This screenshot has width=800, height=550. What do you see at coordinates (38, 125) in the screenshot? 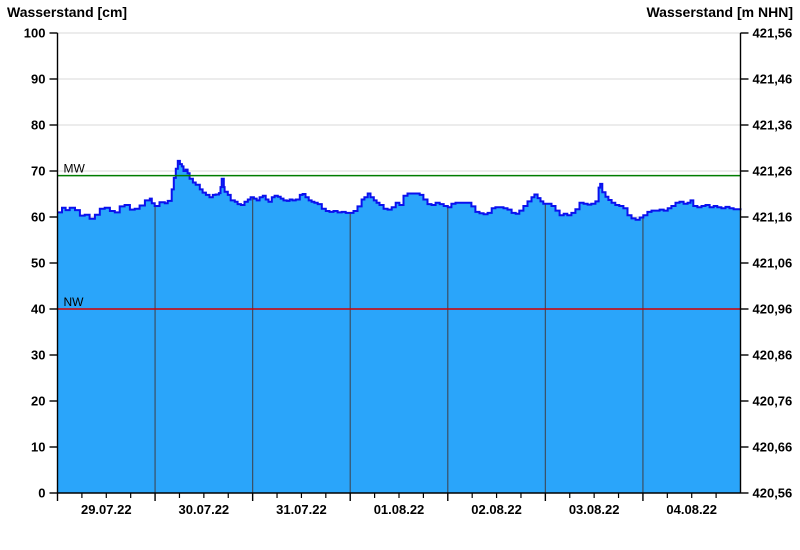
I see `y-left-tick-label: 80` at bounding box center [38, 125].